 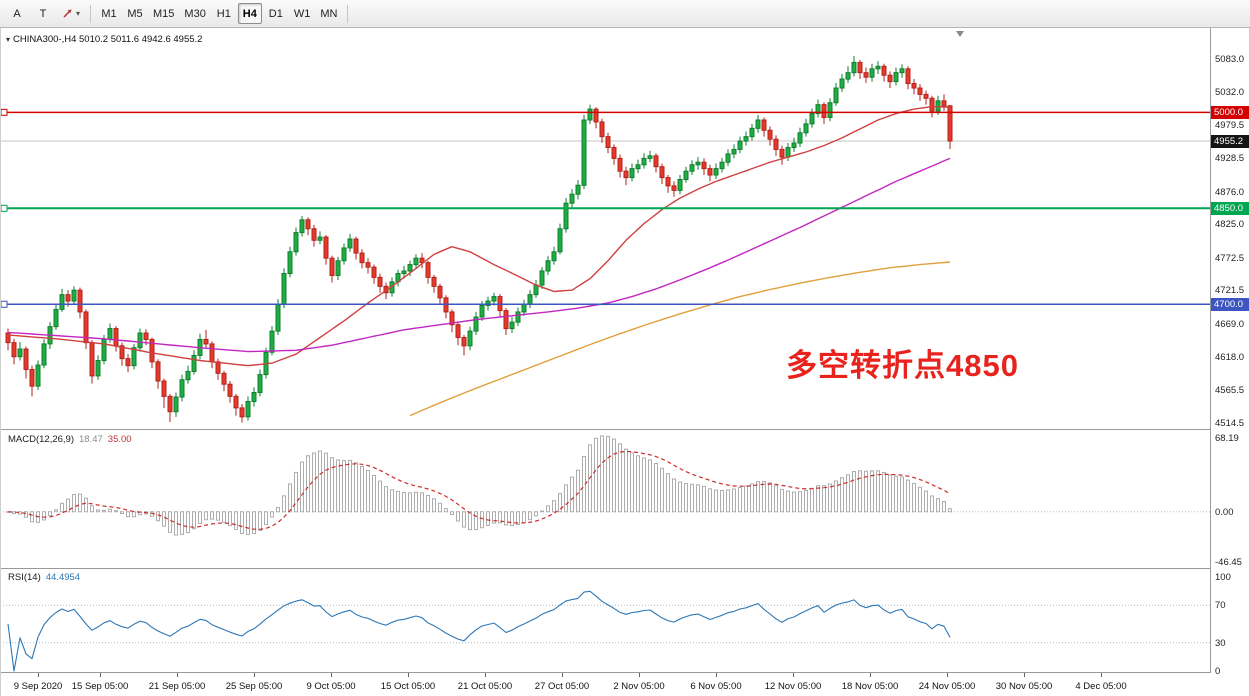 I want to click on symbol-dropdown-icon: ▾, so click(x=8, y=39).